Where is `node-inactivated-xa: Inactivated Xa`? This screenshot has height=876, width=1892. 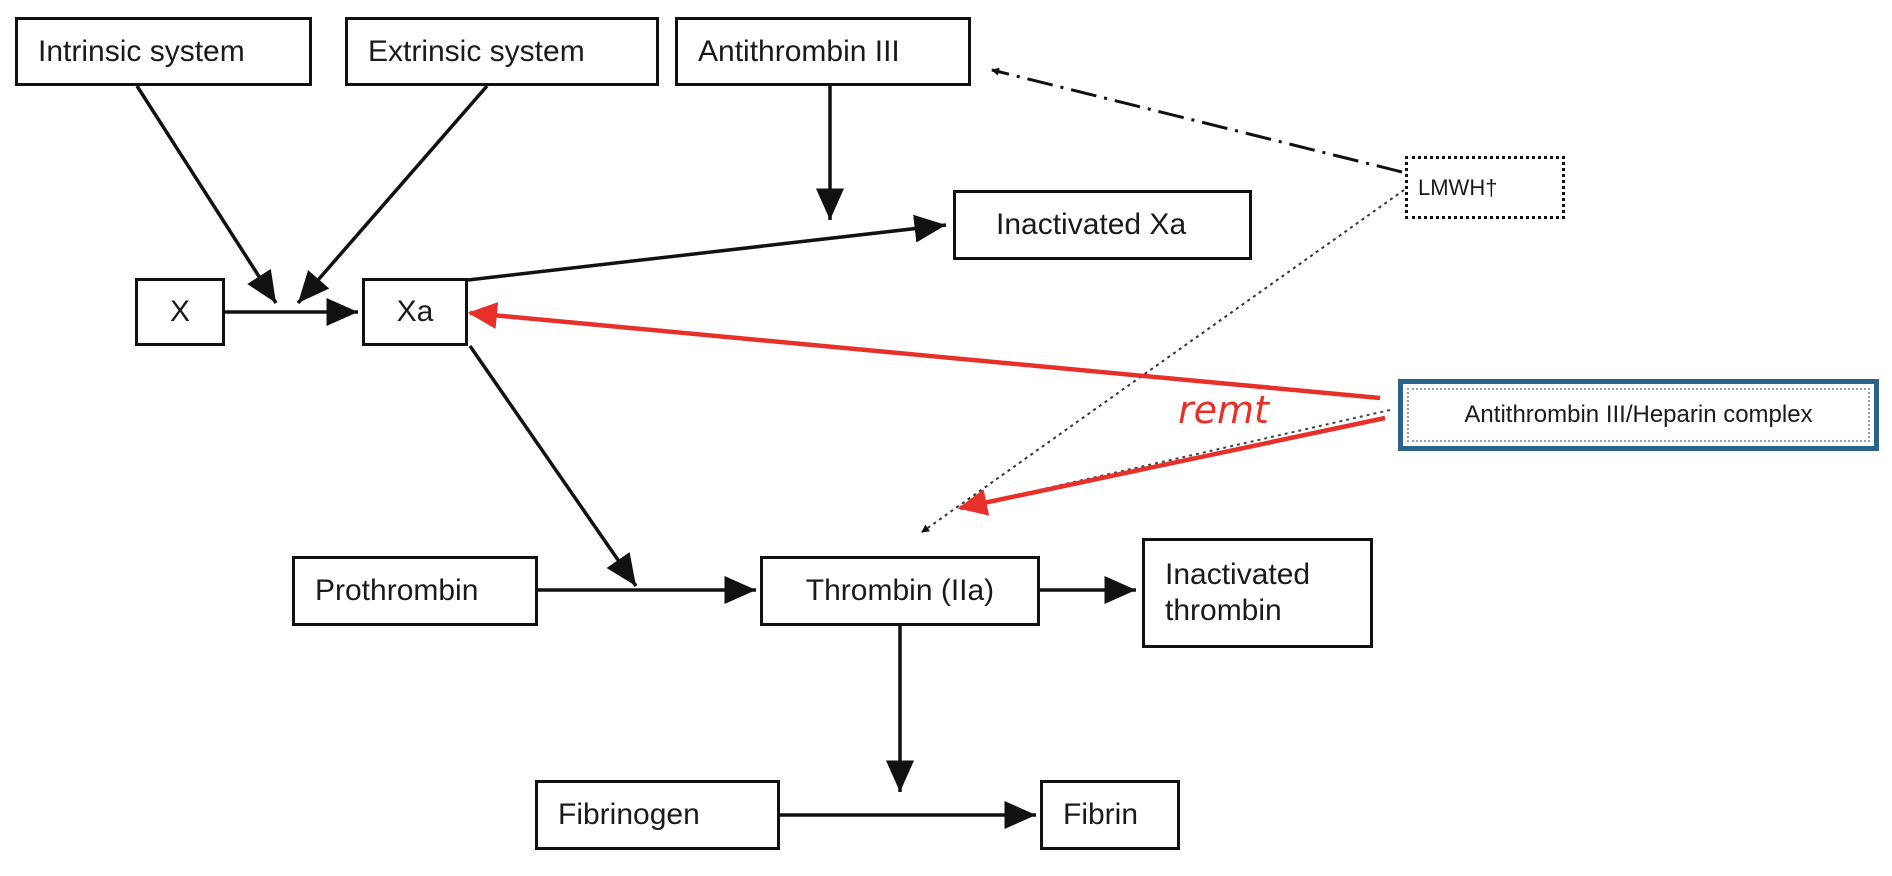
node-inactivated-xa: Inactivated Xa is located at coordinates (1102, 225).